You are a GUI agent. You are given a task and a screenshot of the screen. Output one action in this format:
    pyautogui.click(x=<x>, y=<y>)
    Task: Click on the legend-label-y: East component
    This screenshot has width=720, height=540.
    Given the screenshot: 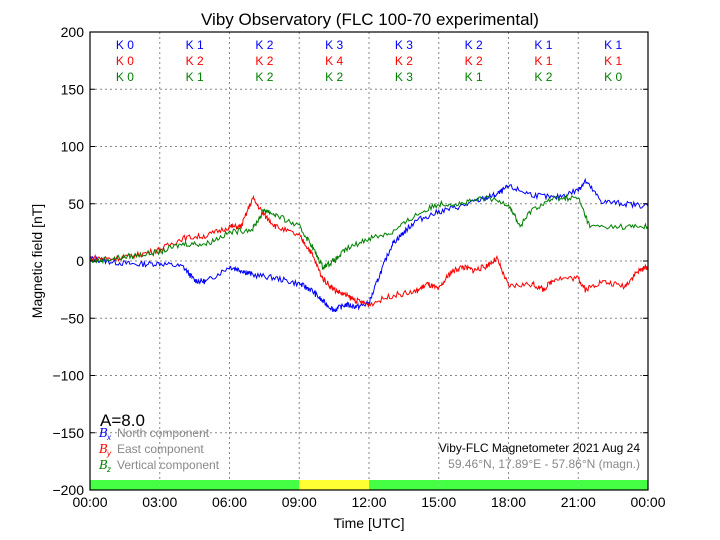 What is the action you would take?
    pyautogui.click(x=160, y=449)
    